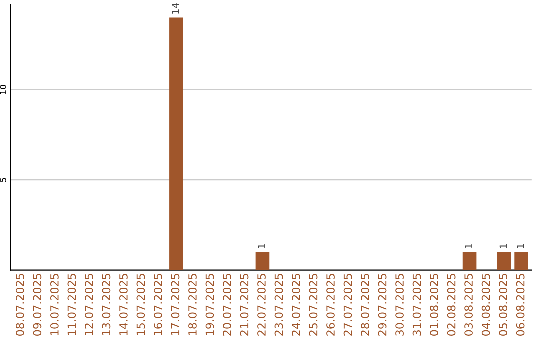 This screenshot has height=340, width=540. What do you see at coordinates (348, 305) in the screenshot?
I see `x-tick-label: 27.07.2025` at bounding box center [348, 305].